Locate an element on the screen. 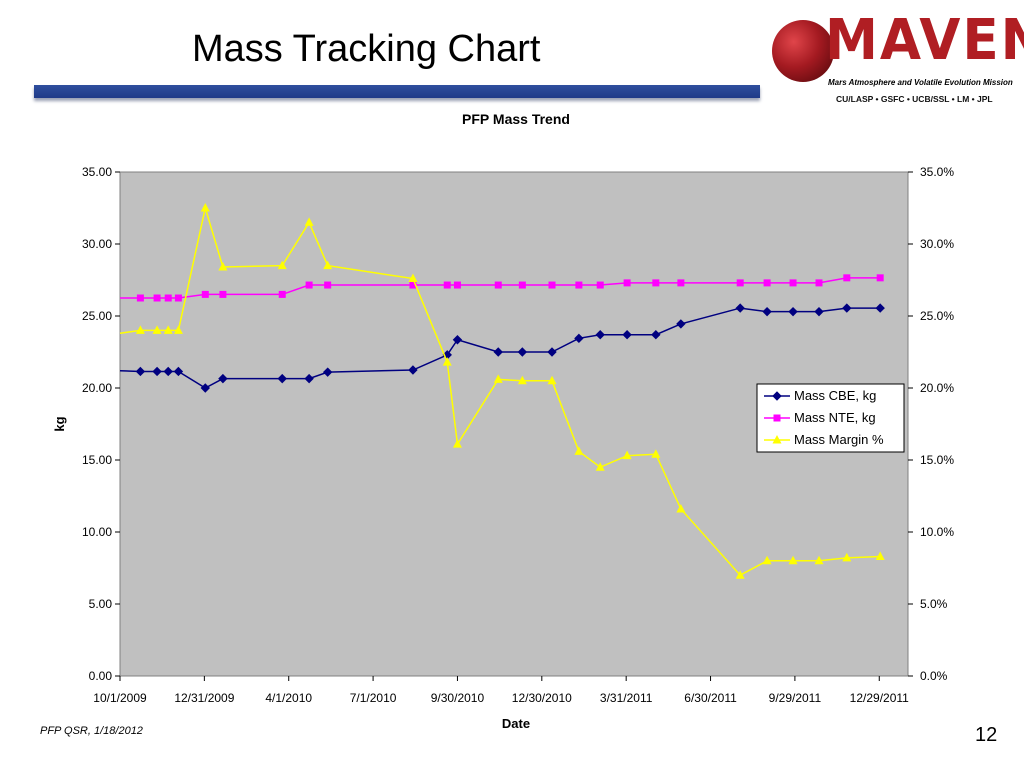 Image resolution: width=1024 pixels, height=768 pixels. y2-tick-label: 30.0% is located at coordinates (937, 244).